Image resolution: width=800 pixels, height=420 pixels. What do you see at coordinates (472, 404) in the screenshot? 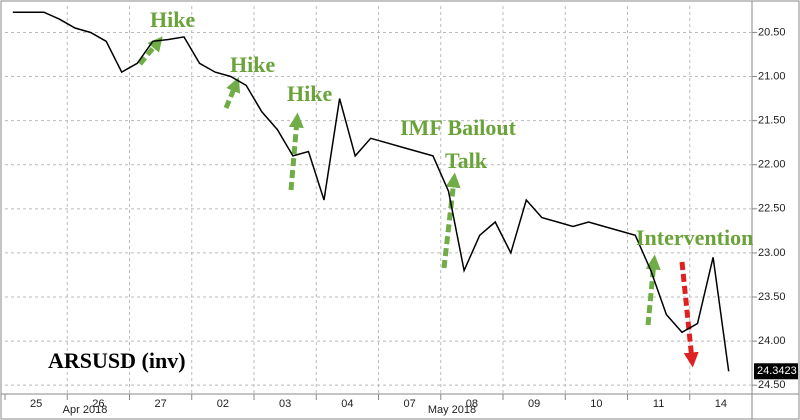
I see `x-tick-label: 08` at bounding box center [472, 404].